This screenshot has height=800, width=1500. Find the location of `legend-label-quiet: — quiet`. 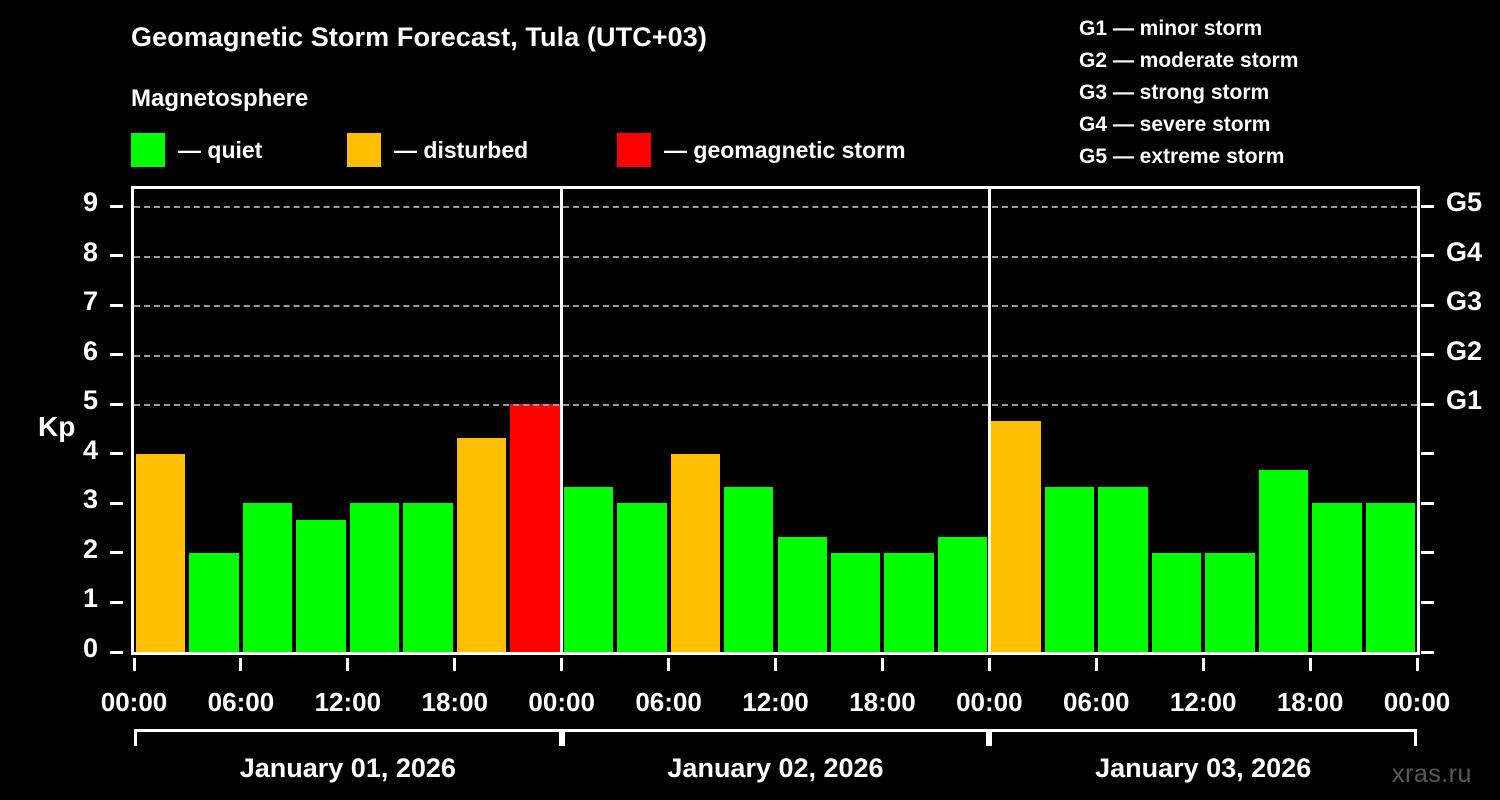

legend-label-quiet: — quiet is located at coordinates (220, 149).